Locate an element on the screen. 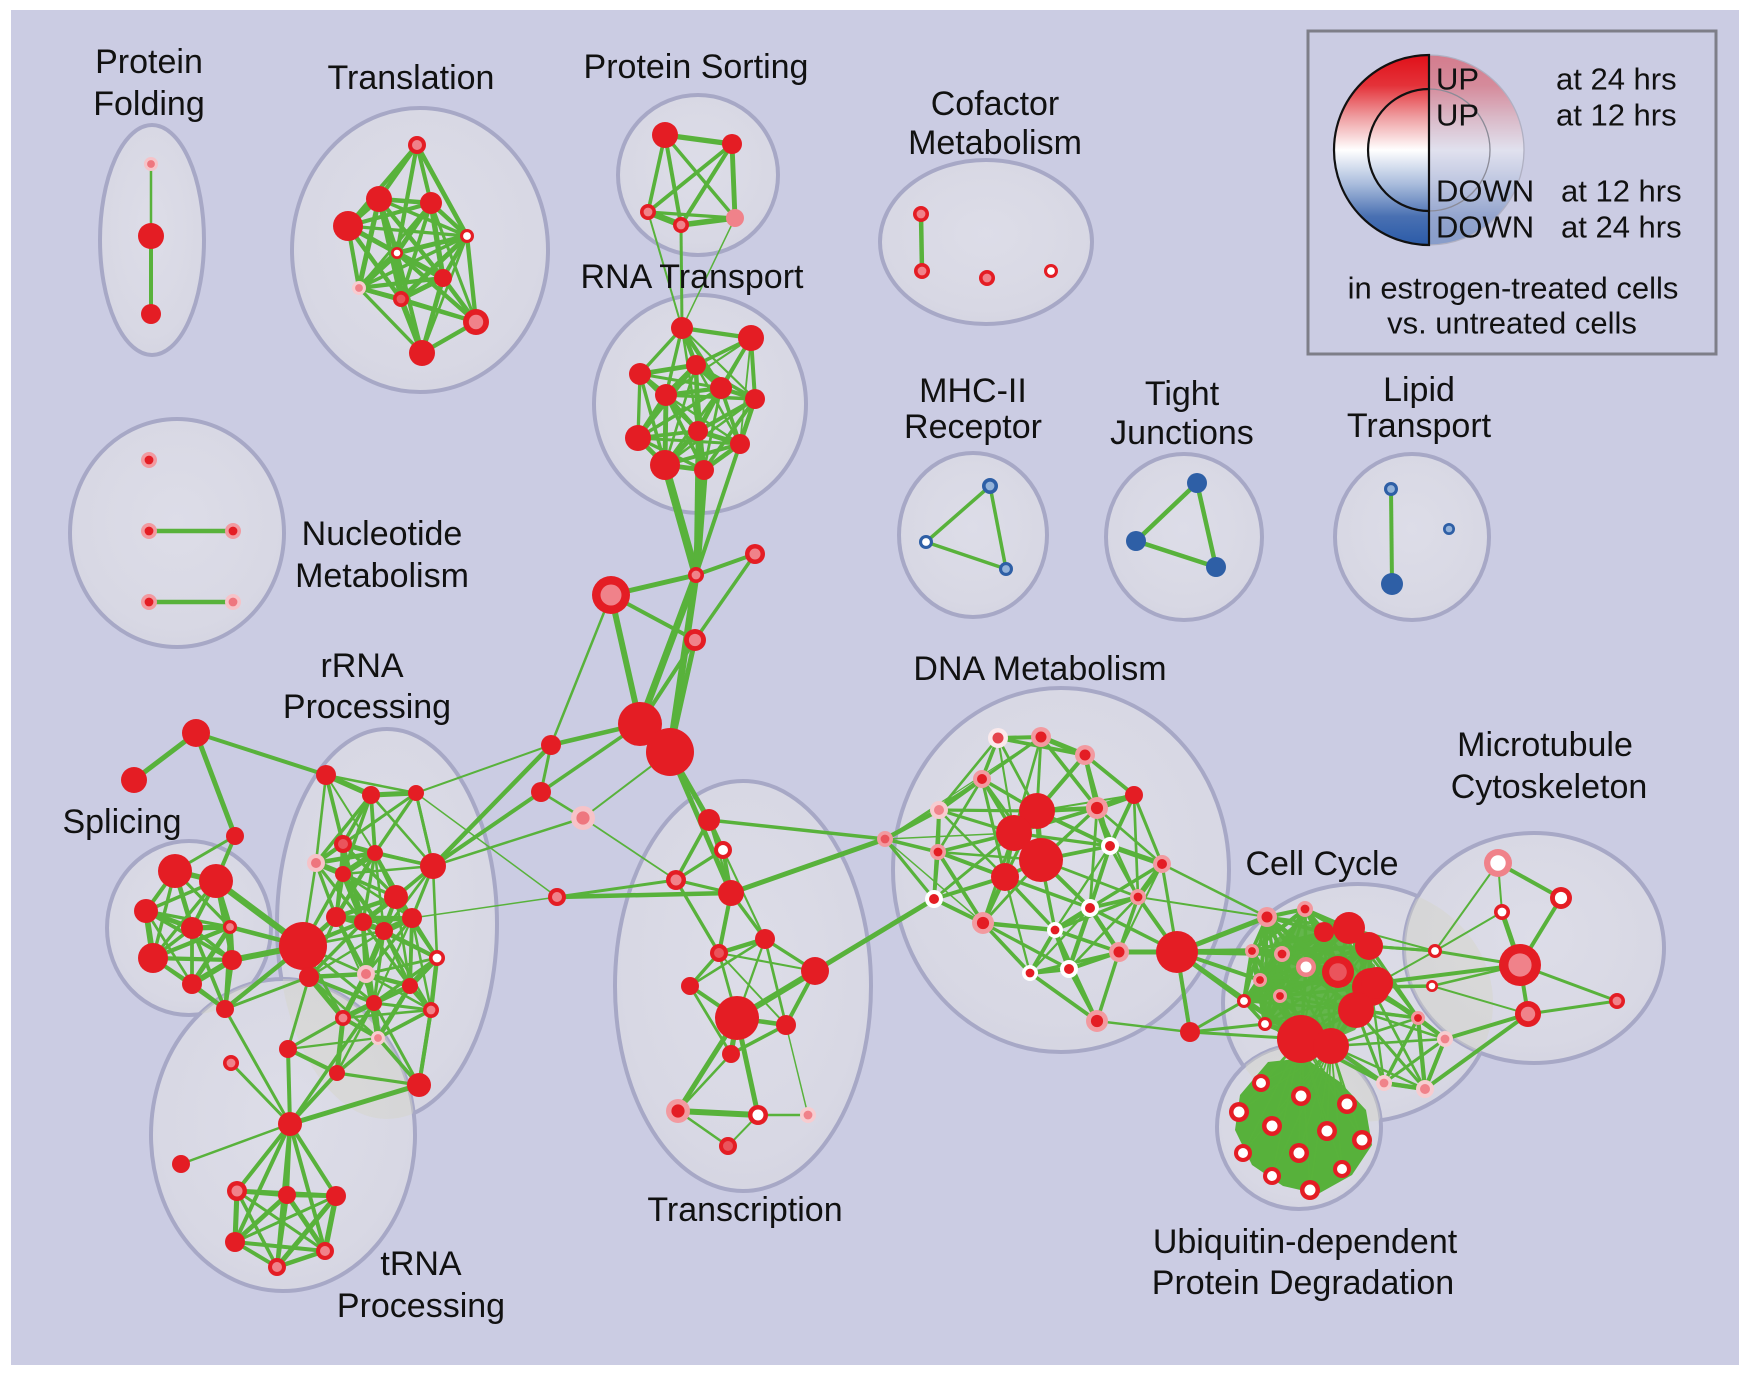 Image resolution: width=1750 pixels, height=1381 pixels. svg-text: tRNA is located at coordinates (421, 1264).